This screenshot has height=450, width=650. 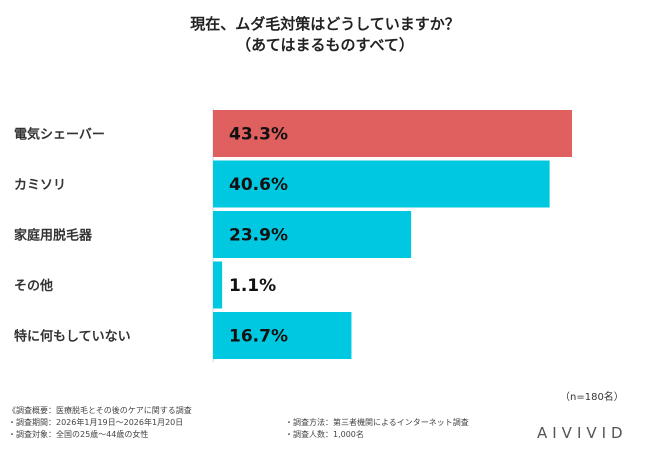 I want to click on footnote-right-2: ・調査人数：1,000名, so click(x=324, y=434).